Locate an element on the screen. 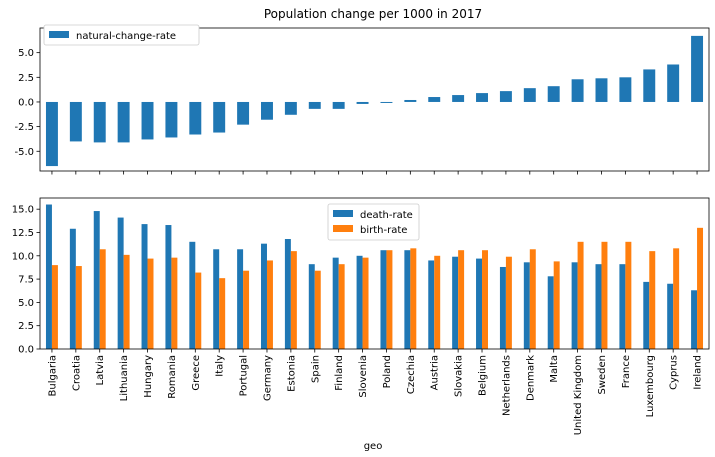  x-tick-label-greece: Greece is located at coordinates (196, 373).